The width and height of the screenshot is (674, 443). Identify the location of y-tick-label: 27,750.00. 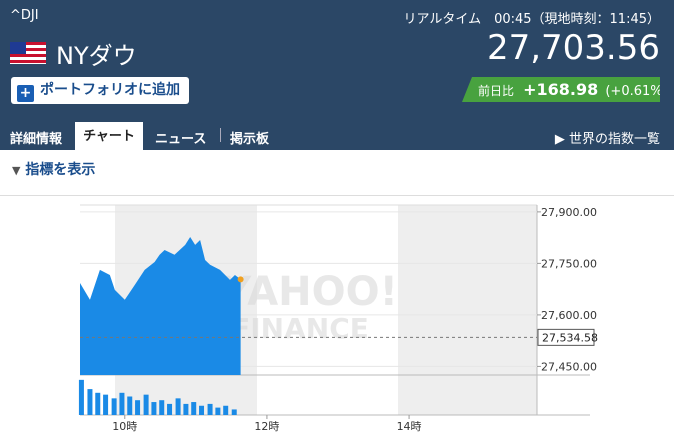
(569, 263).